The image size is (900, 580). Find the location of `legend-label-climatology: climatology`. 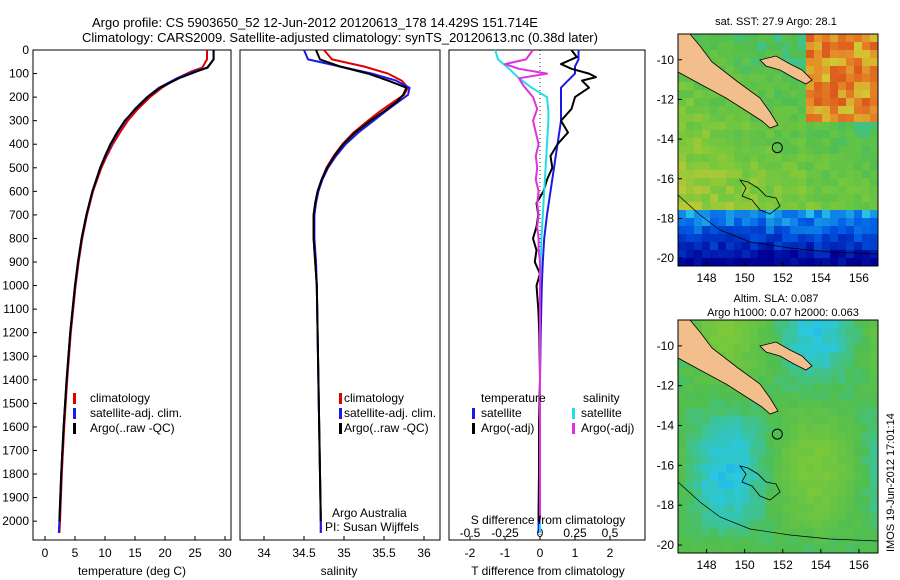

legend-label-climatology: climatology is located at coordinates (374, 398).